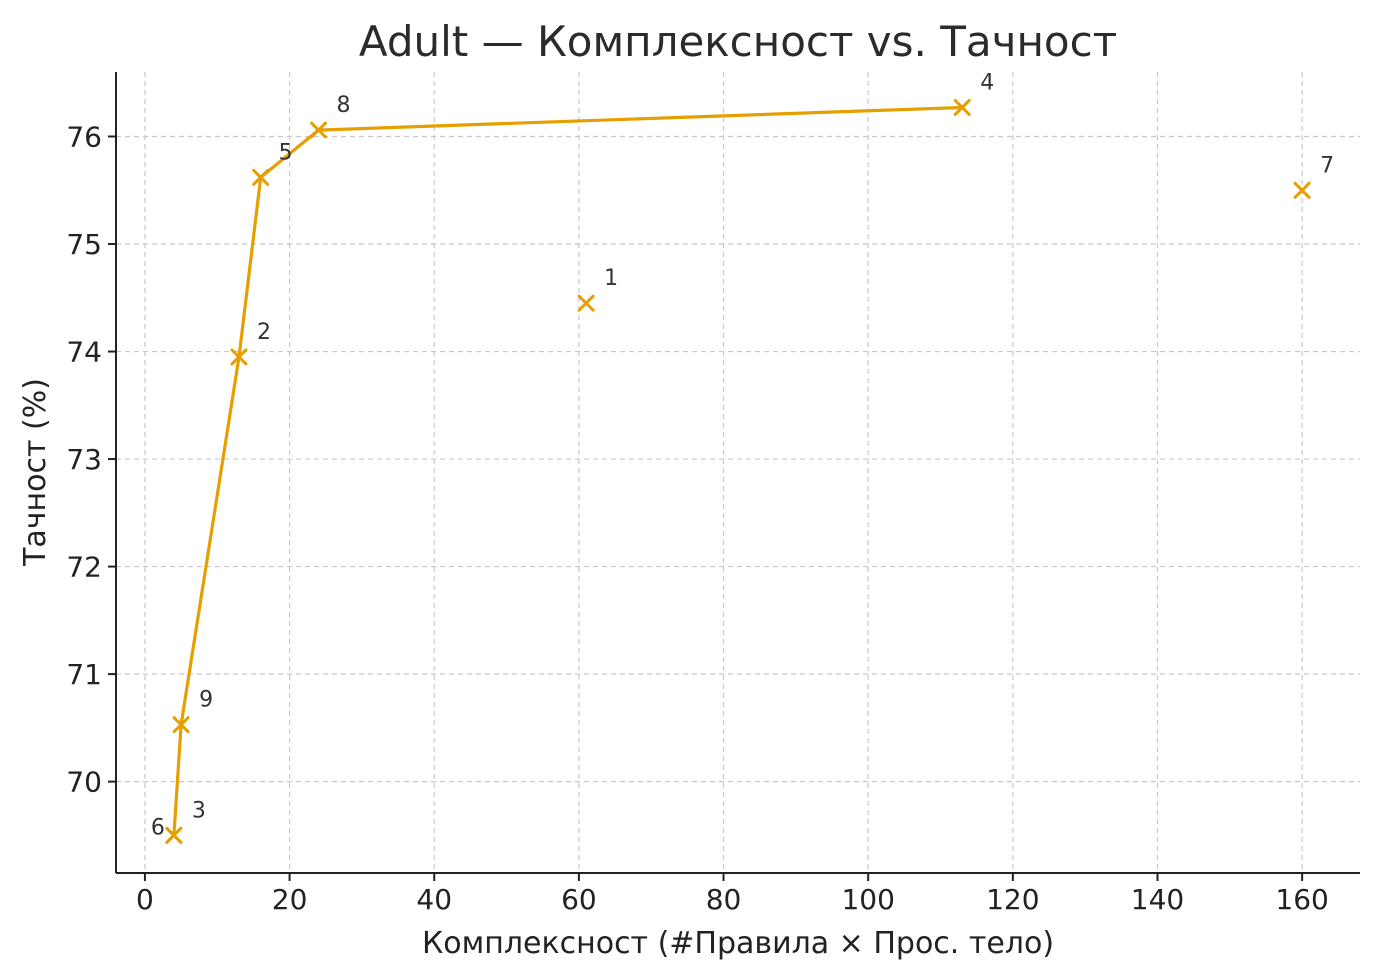 The image size is (1380, 980). I want to click on data-point-label: 6, so click(158, 827).